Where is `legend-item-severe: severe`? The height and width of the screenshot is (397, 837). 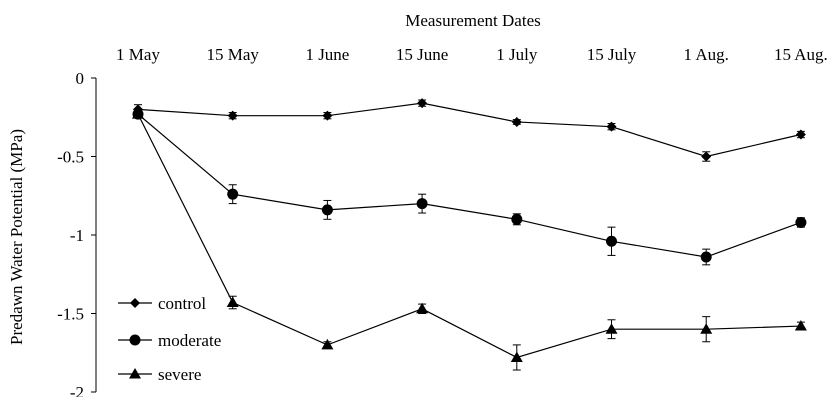 legend-item-severe: severe is located at coordinates (159, 374).